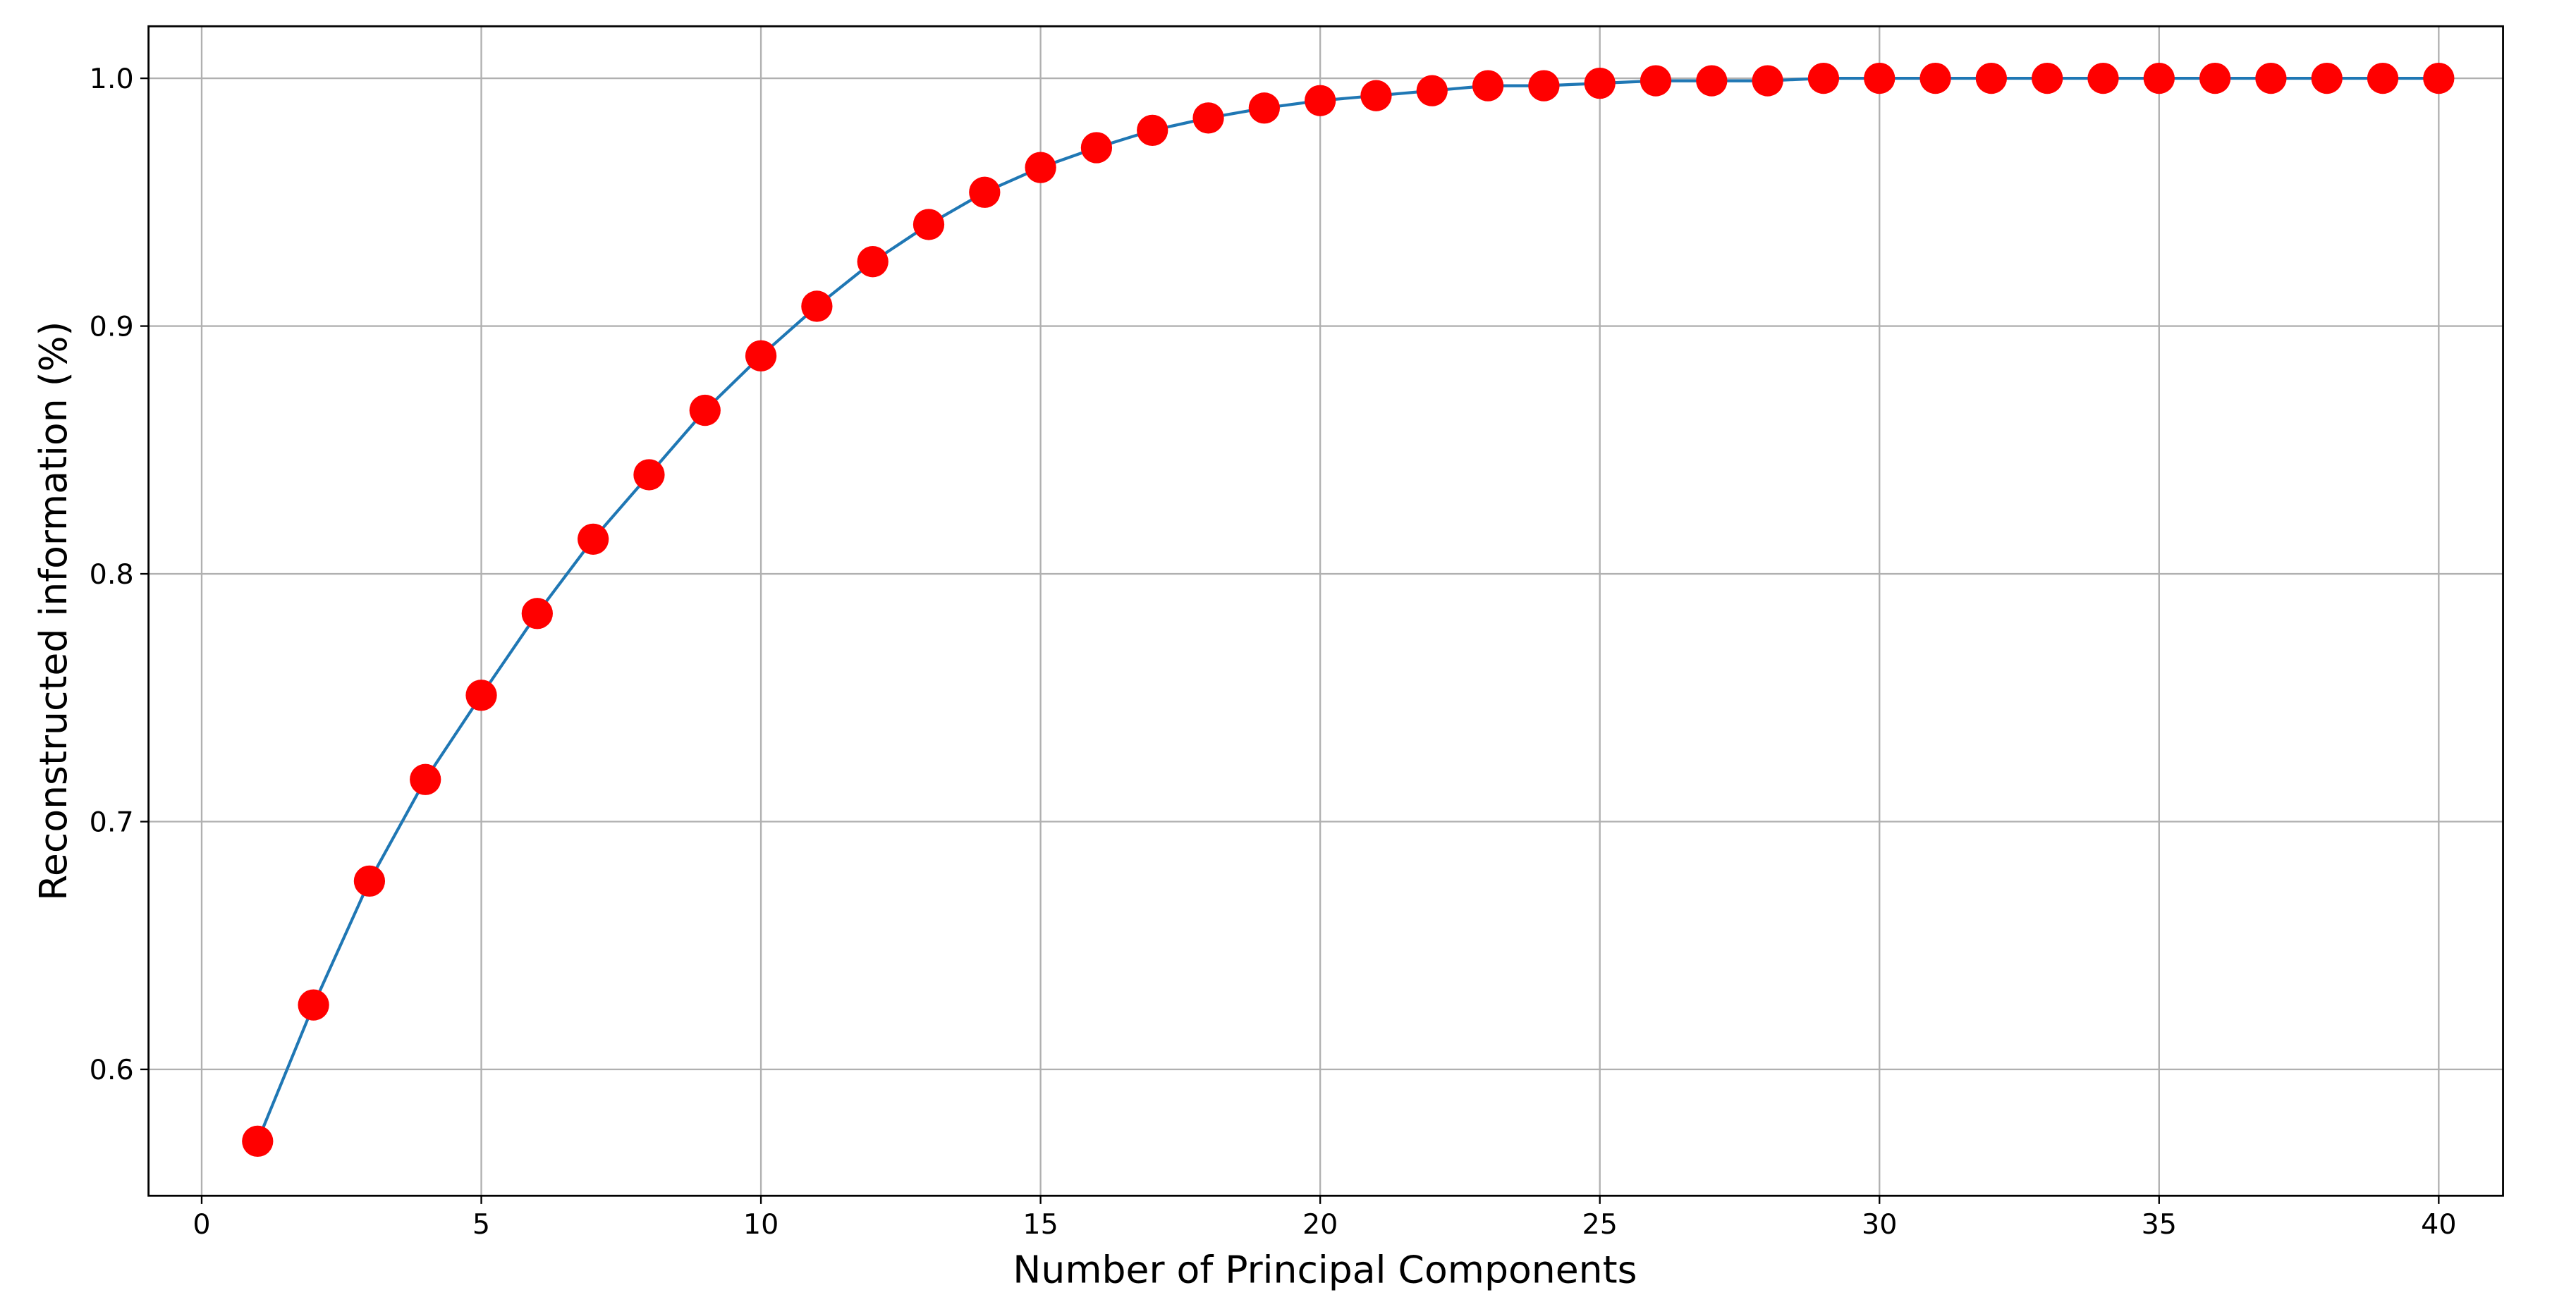  Describe the element at coordinates (2439, 1224) in the screenshot. I see `x-tick-label: 40` at that location.